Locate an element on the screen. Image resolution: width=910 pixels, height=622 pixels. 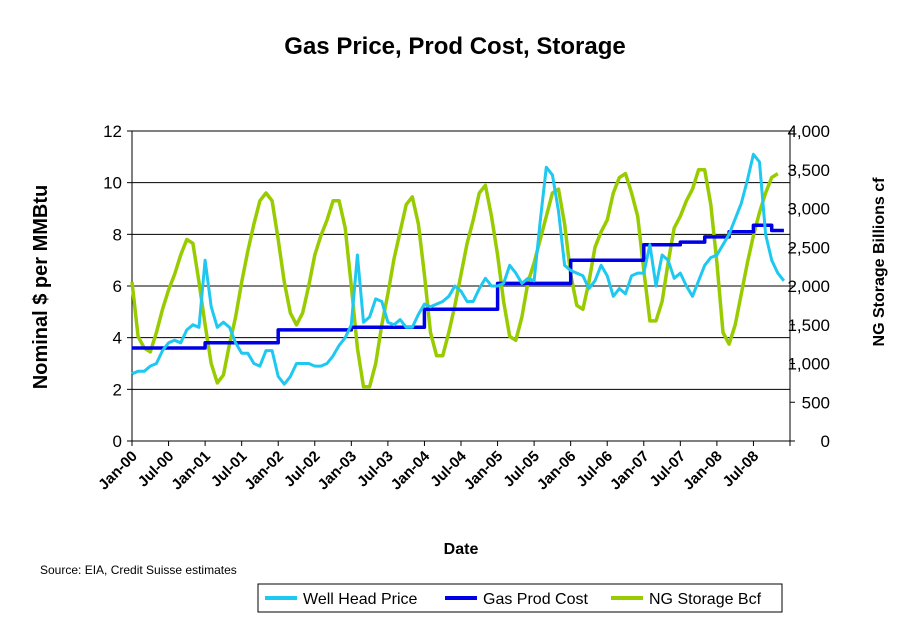
legend-label-ng-storage: NG Storage Bcf is located at coordinates (705, 599).